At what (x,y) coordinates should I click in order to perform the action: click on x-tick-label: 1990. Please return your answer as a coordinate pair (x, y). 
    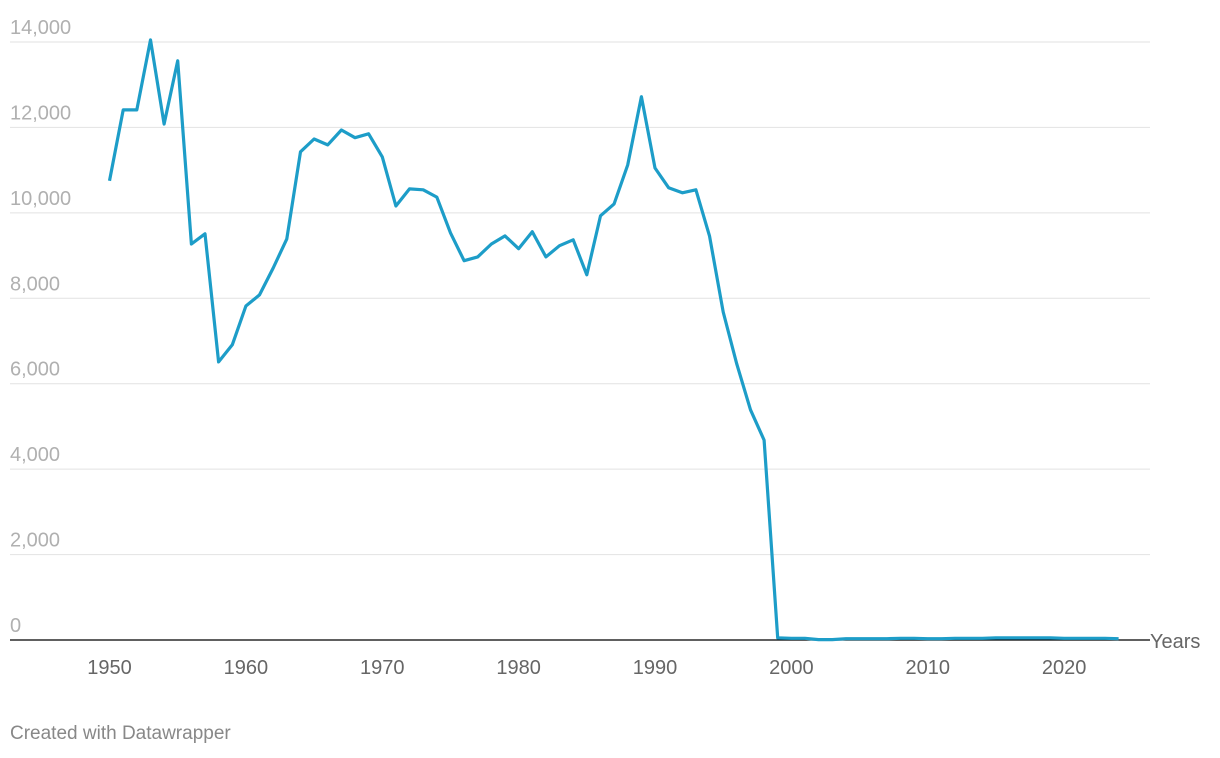
    Looking at the image, I should click on (655, 668).